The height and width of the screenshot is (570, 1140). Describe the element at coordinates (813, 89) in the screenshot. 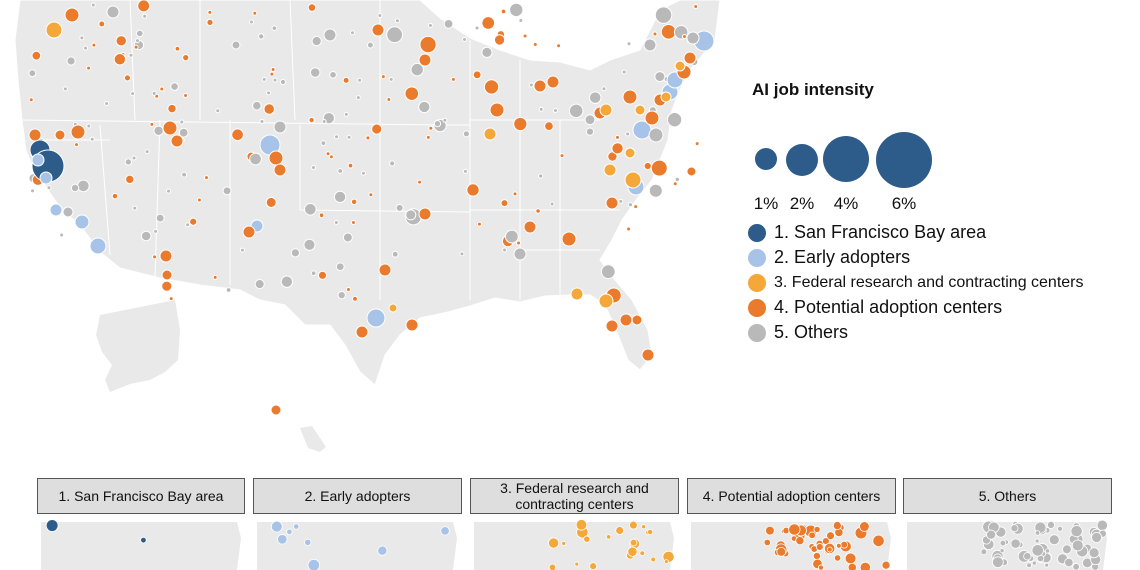

I see `legend-title: AI job intensity` at that location.